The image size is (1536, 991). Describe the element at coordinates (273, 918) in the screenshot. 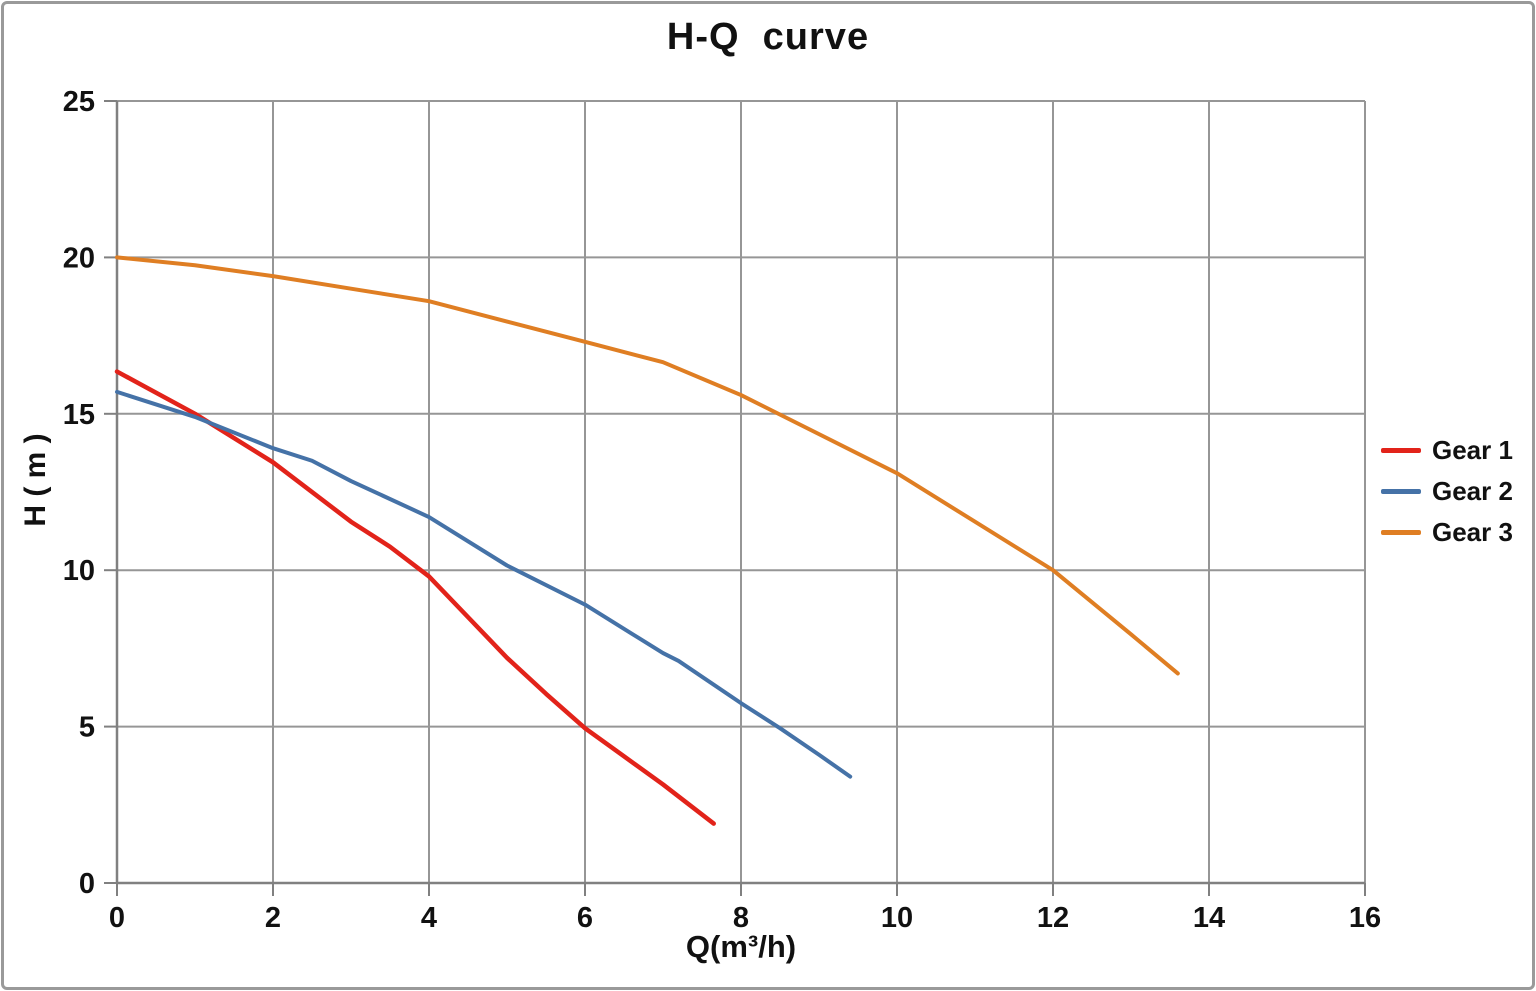

I see `x-tick-label: 2` at that location.